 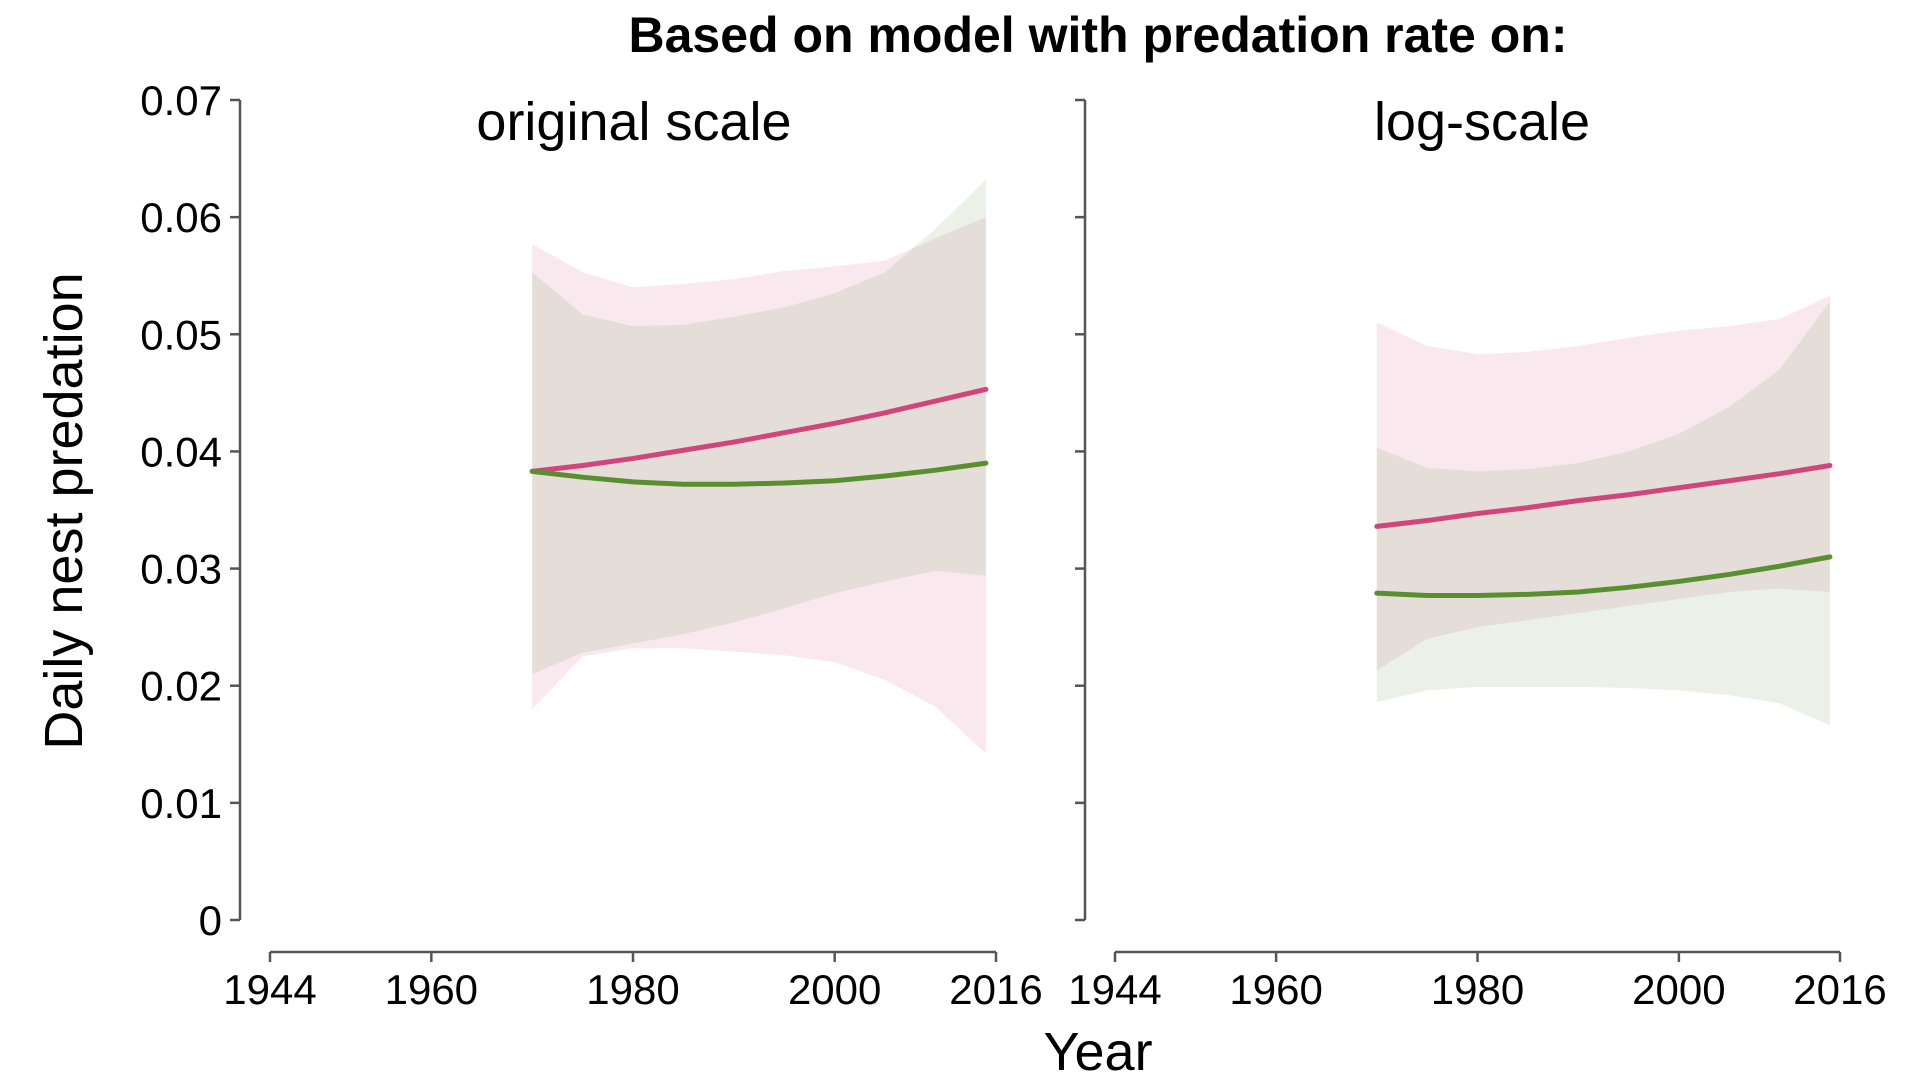 I want to click on x-axis-label: Year, so click(x=1097, y=1051).